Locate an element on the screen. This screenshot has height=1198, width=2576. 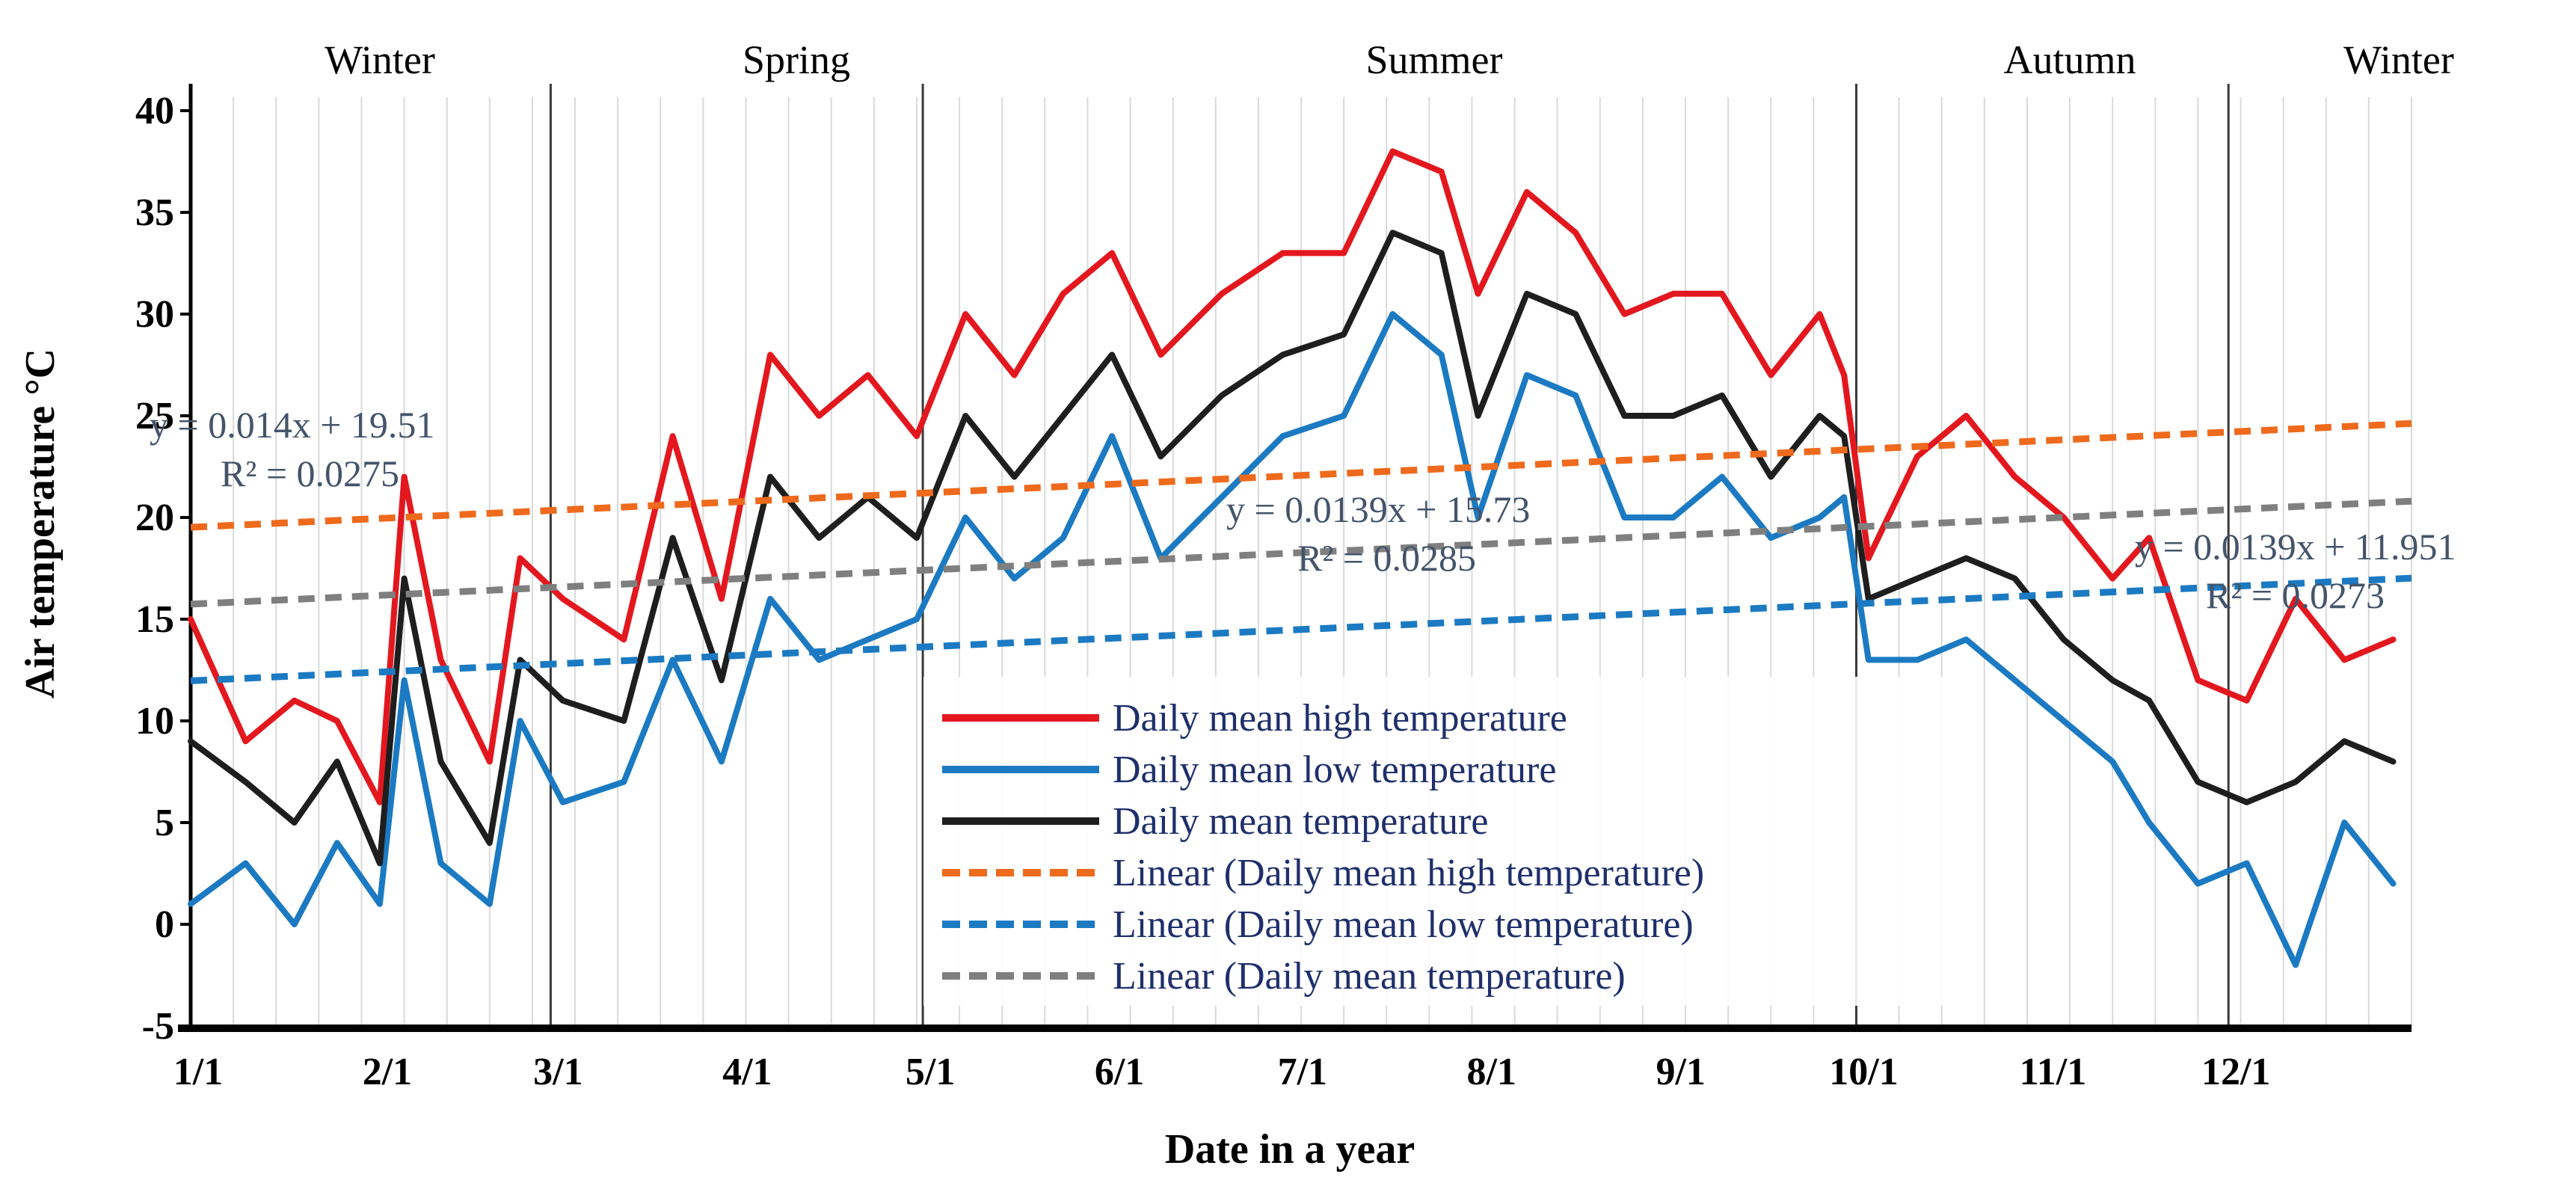
trend-r-squared: R² = 0.0275 is located at coordinates (310, 473).